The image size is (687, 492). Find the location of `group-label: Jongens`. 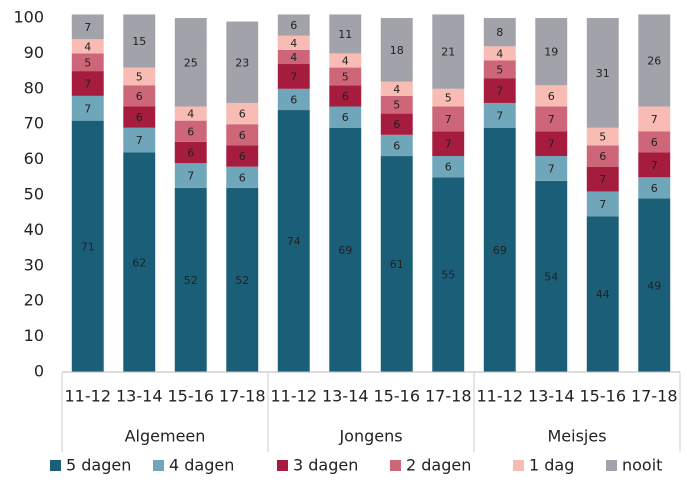

group-label: Jongens is located at coordinates (370, 436).